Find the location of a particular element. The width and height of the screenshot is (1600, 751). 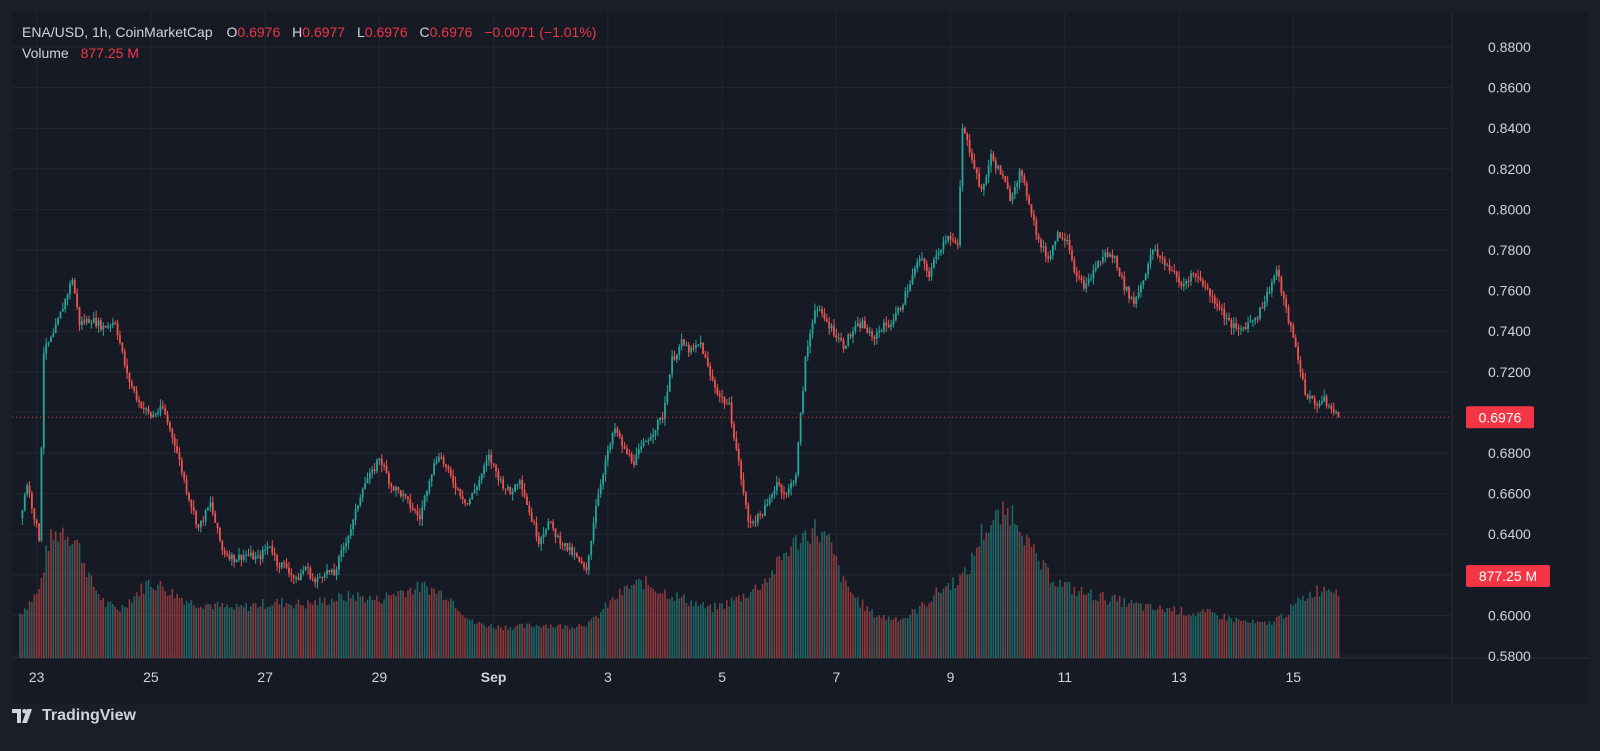

volume-legend: Volume 877.25 M is located at coordinates (80, 53).